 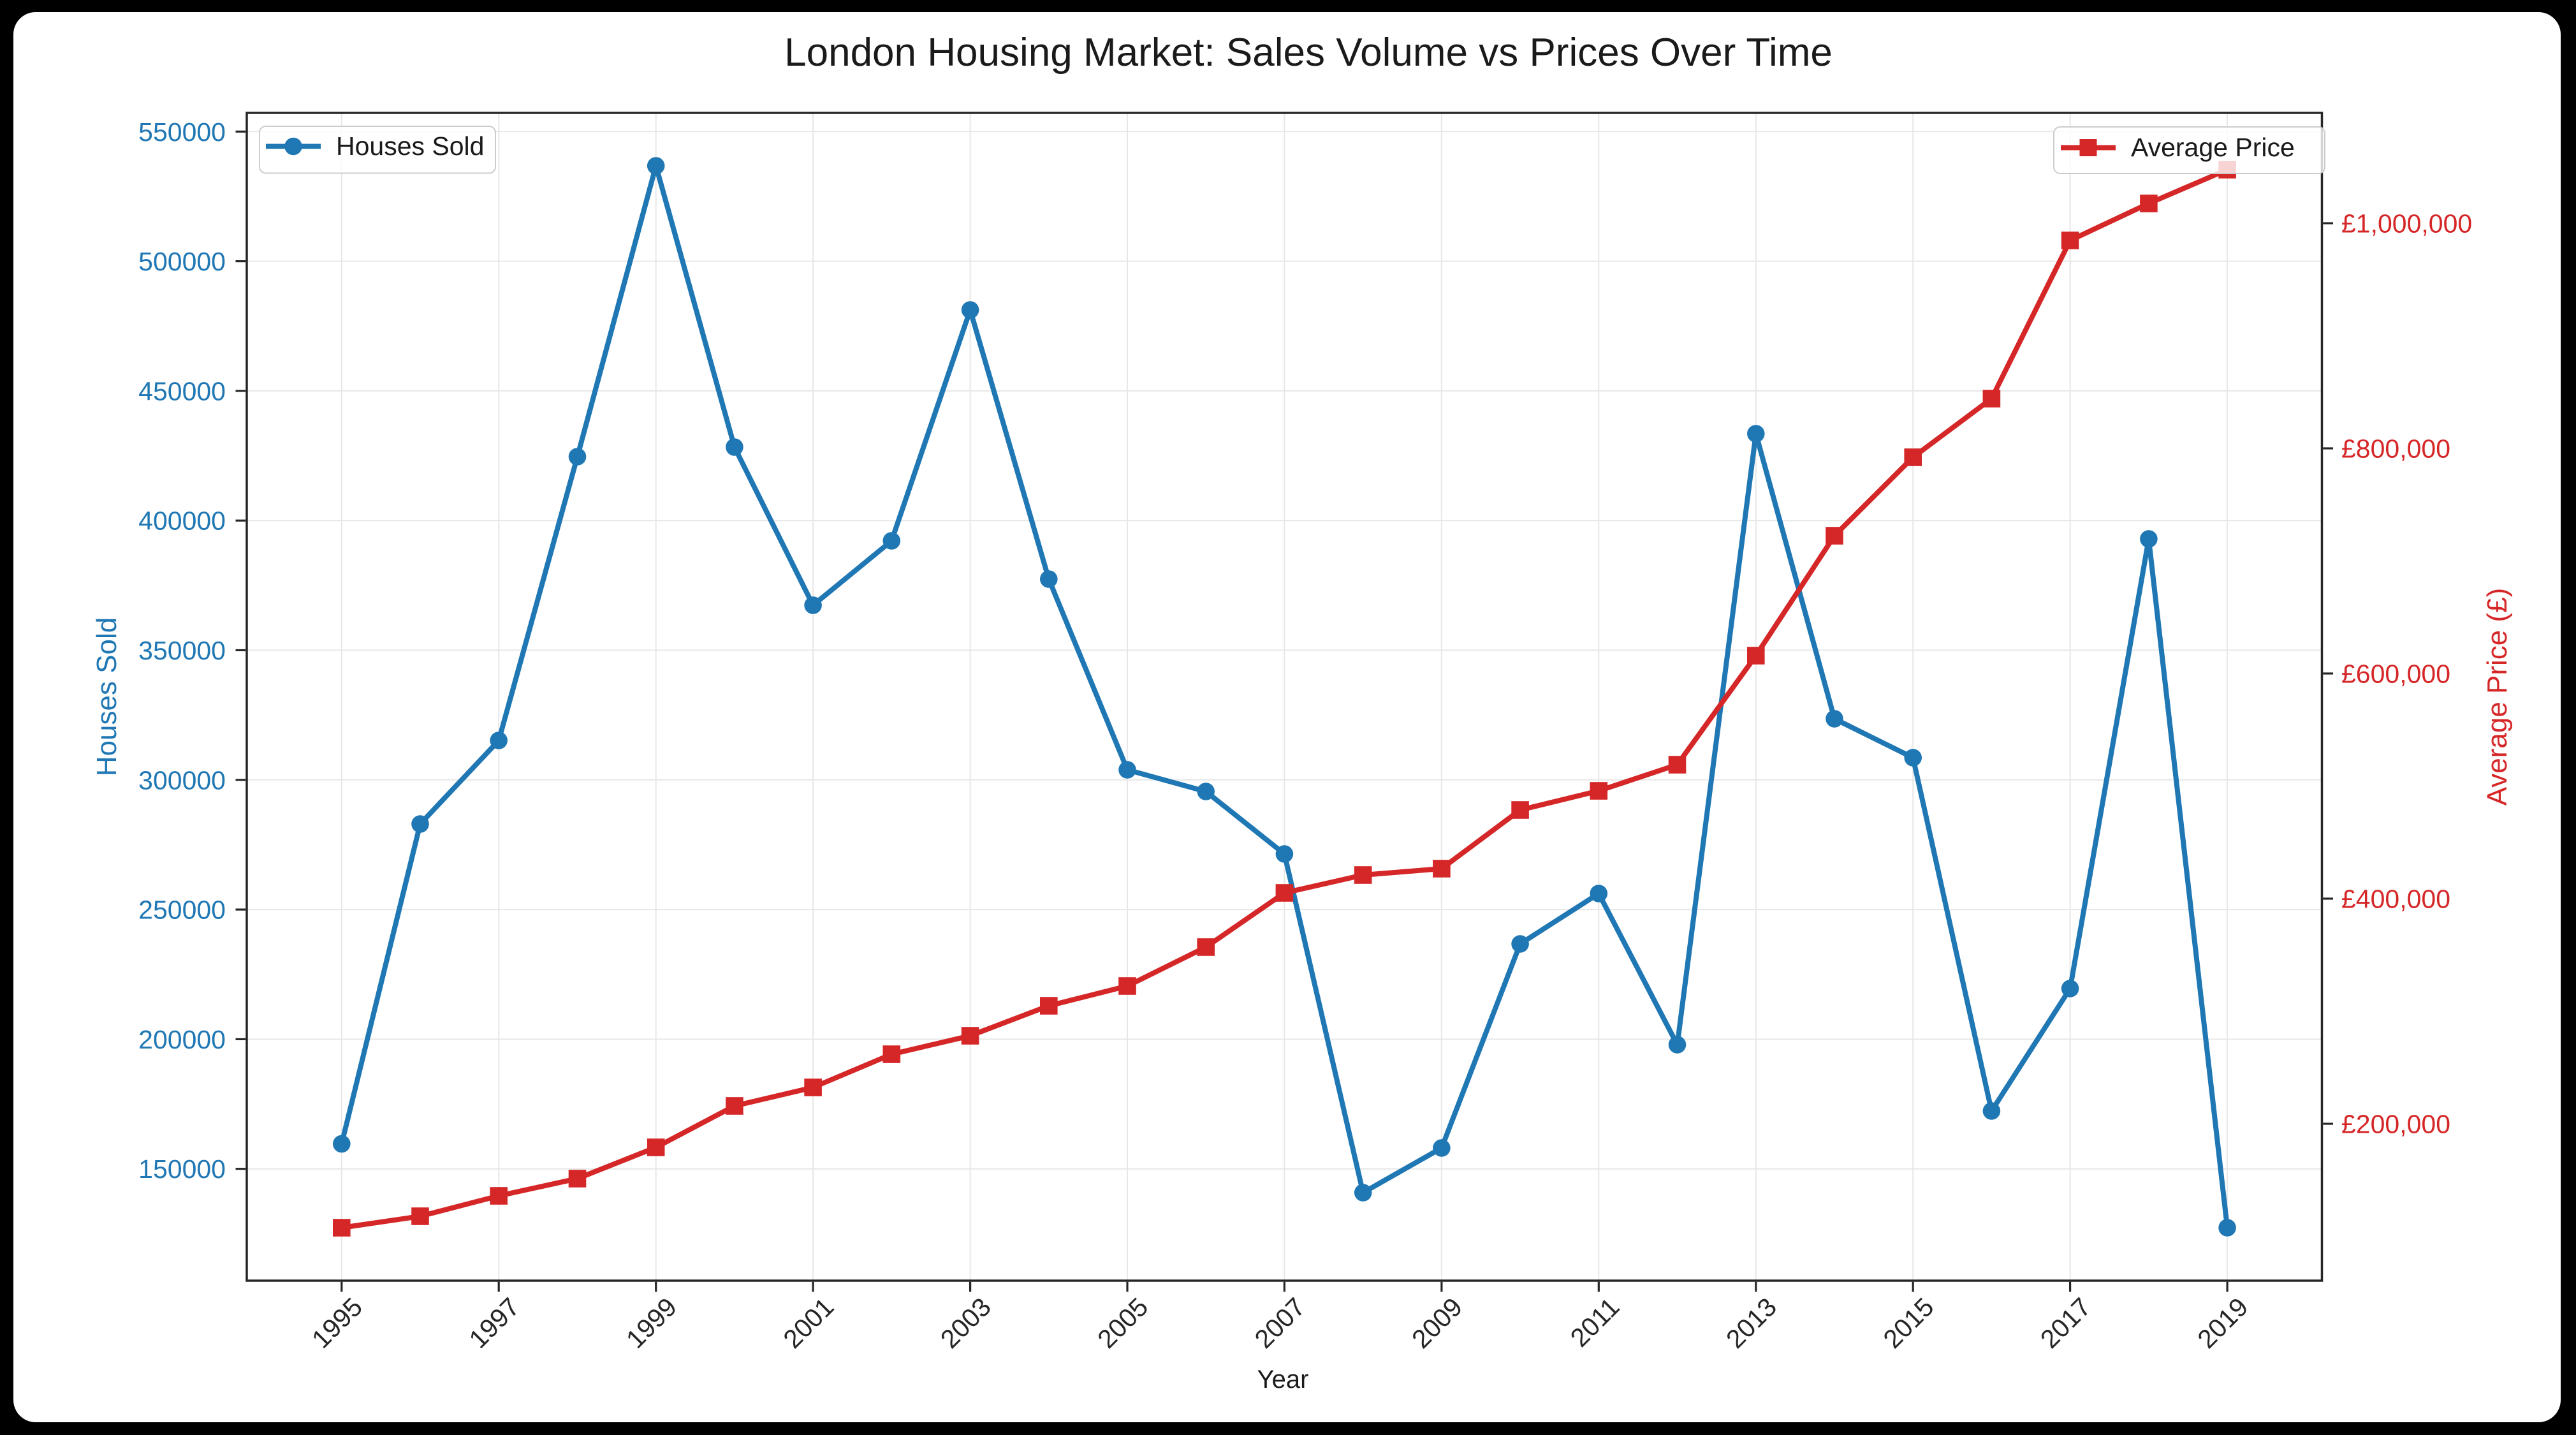 I want to click on svg-text: £1,000,000, so click(x=2406, y=224).